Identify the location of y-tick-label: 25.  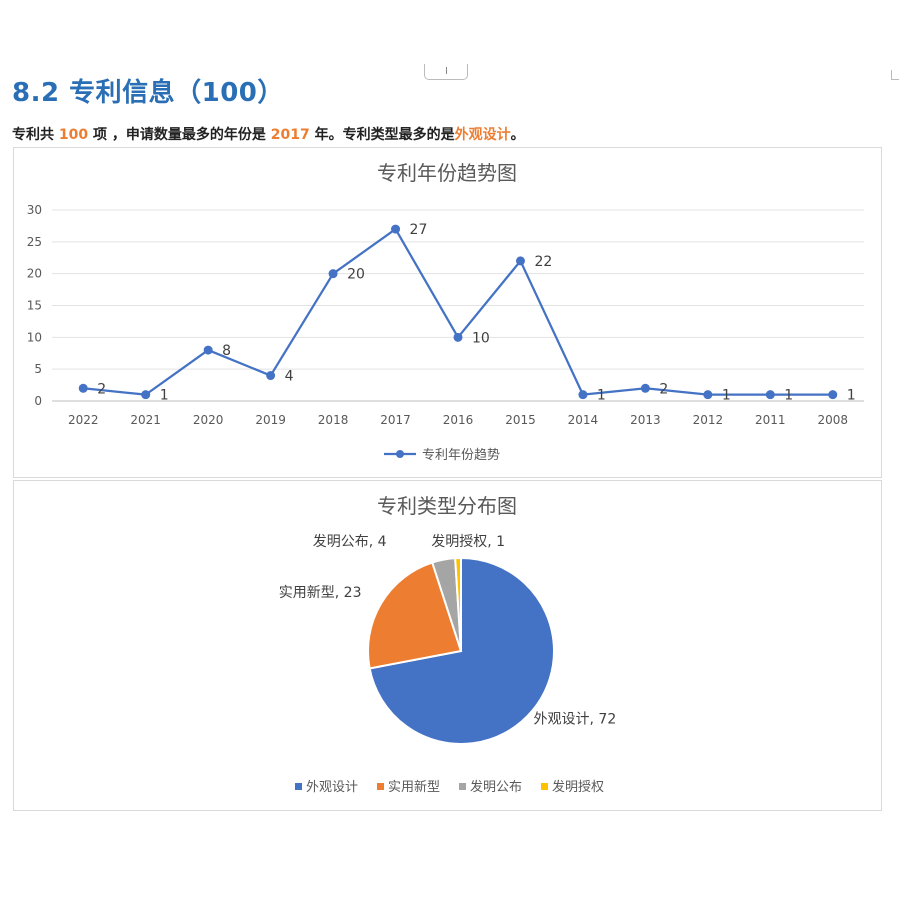
(34, 242).